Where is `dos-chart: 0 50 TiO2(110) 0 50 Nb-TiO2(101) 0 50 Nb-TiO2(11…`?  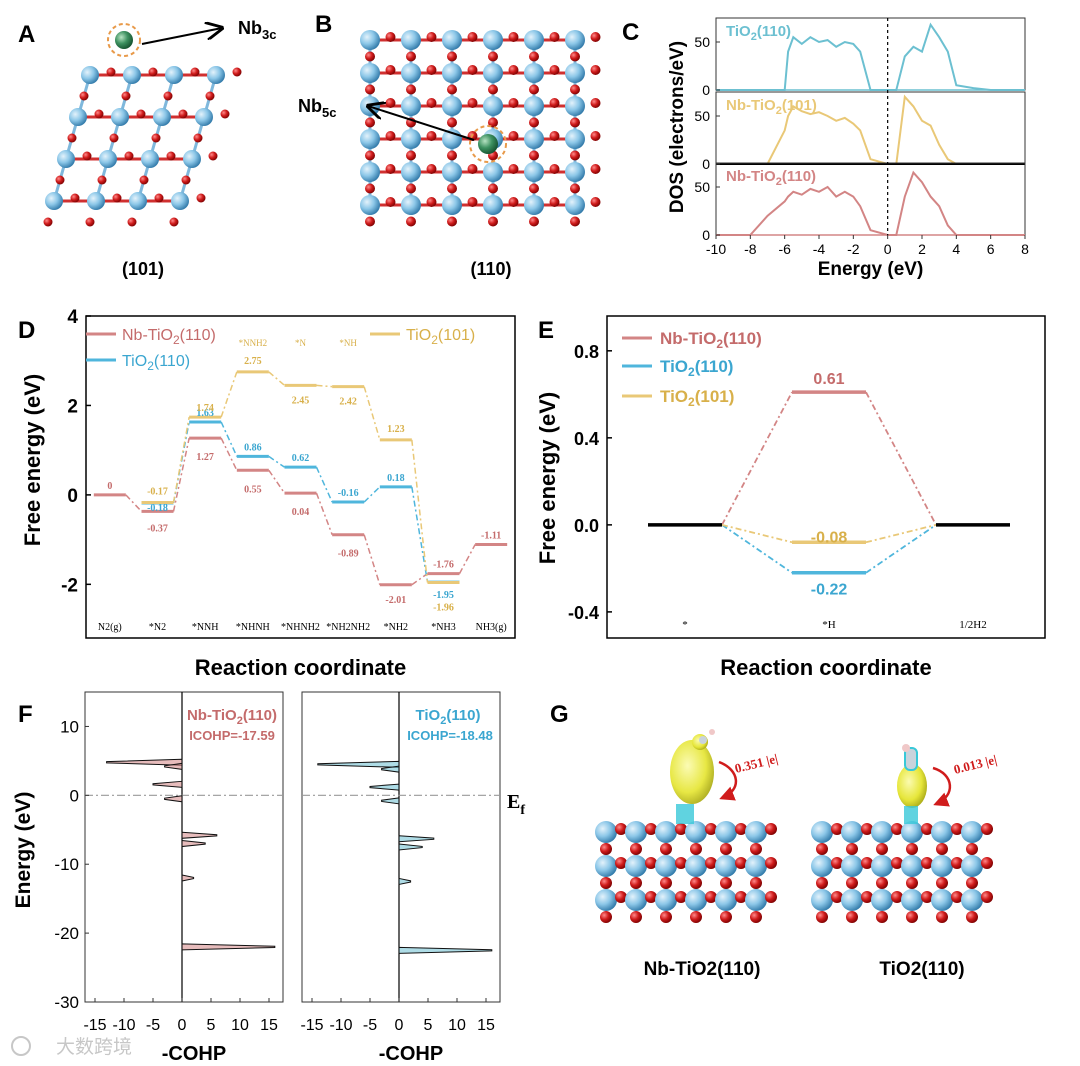
dos-chart: 0 50 TiO2(110) 0 50 Nb-TiO2(101) 0 50 Nb-TiO2(11… is located at coordinates (848, 148).